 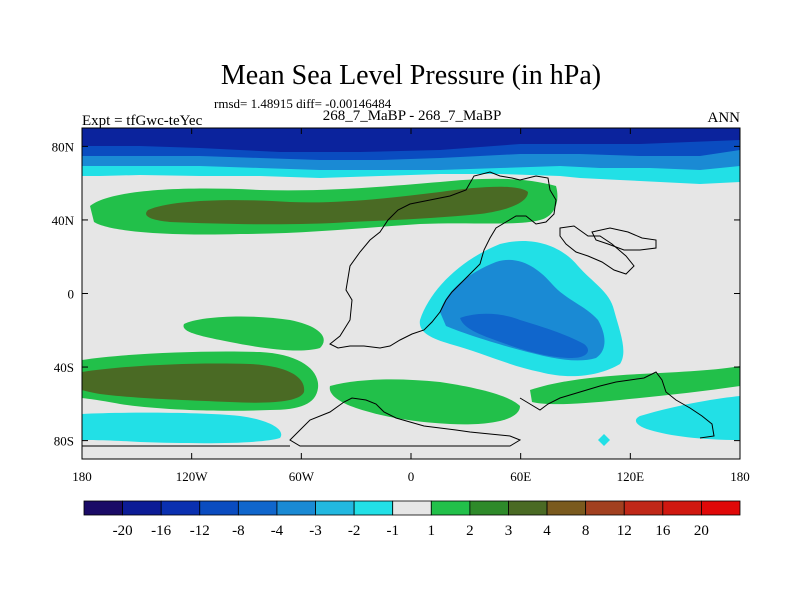 I want to click on coastline-north-landmass, so click(x=443, y=260).